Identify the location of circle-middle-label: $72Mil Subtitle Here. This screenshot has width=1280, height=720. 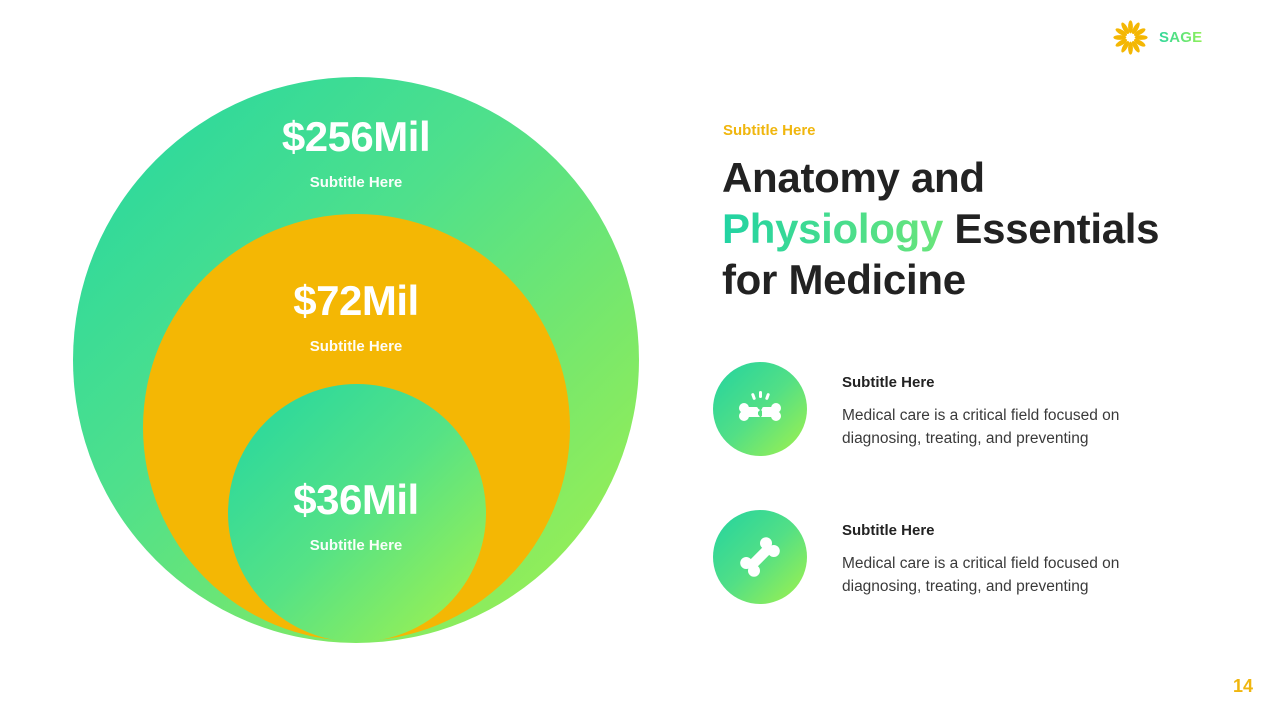
(356, 316).